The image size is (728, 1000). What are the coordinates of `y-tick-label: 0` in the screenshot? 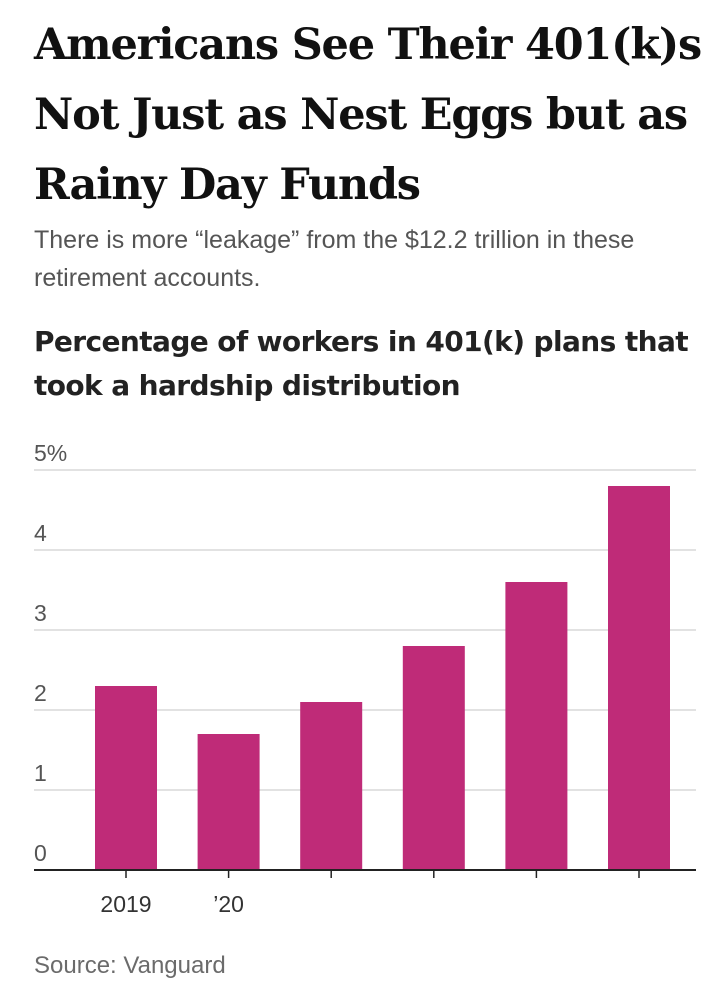 It's located at (40, 853).